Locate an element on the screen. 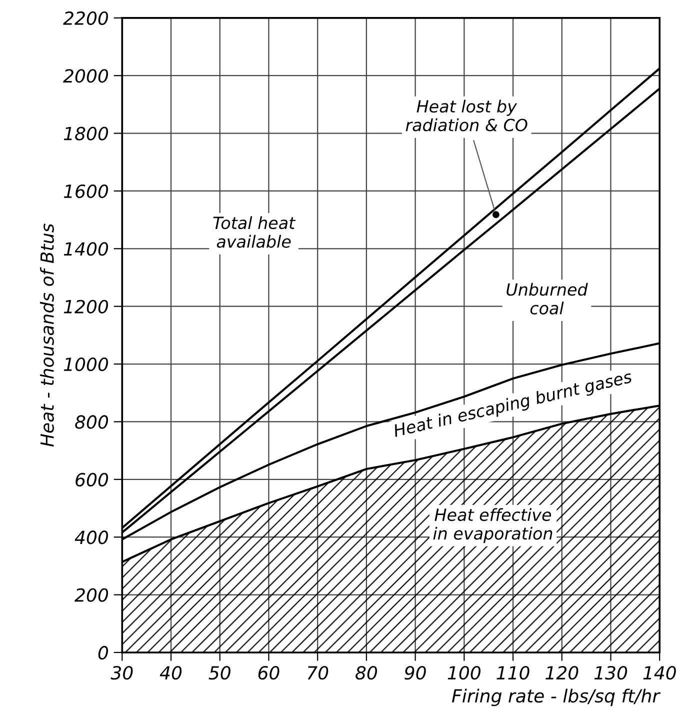 The width and height of the screenshot is (698, 717). x-tick-label: 140 is located at coordinates (659, 673).